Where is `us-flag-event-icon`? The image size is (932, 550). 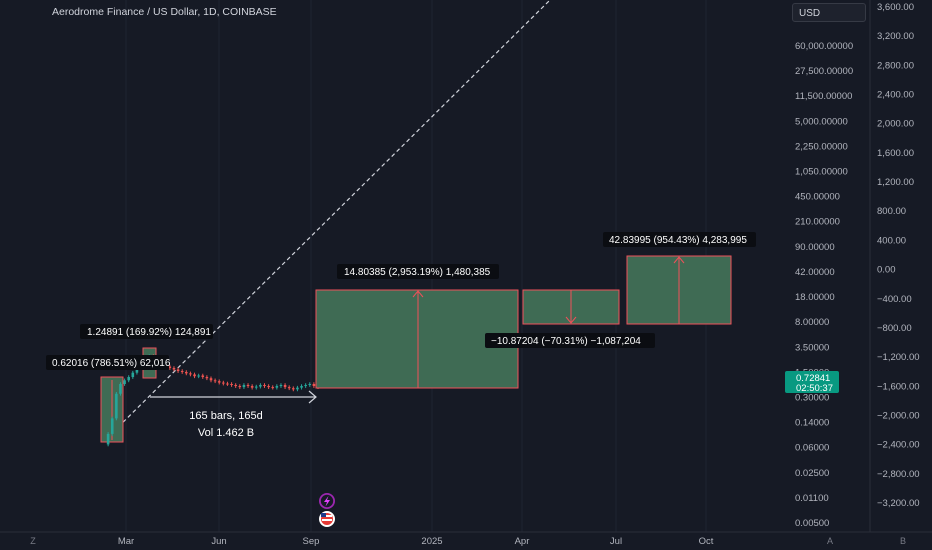 us-flag-event-icon is located at coordinates (327, 519).